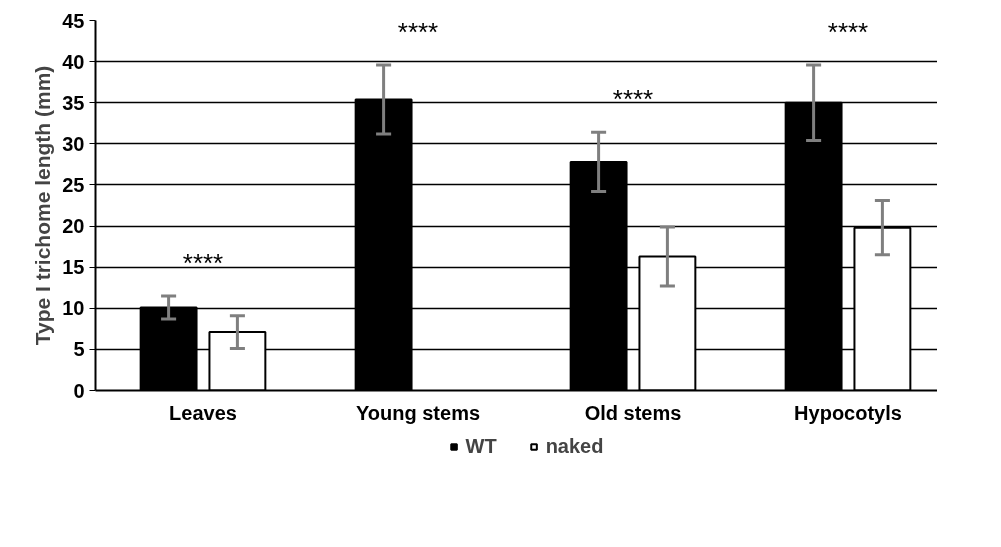  Describe the element at coordinates (73, 226) in the screenshot. I see `y-tick-label: 20` at that location.